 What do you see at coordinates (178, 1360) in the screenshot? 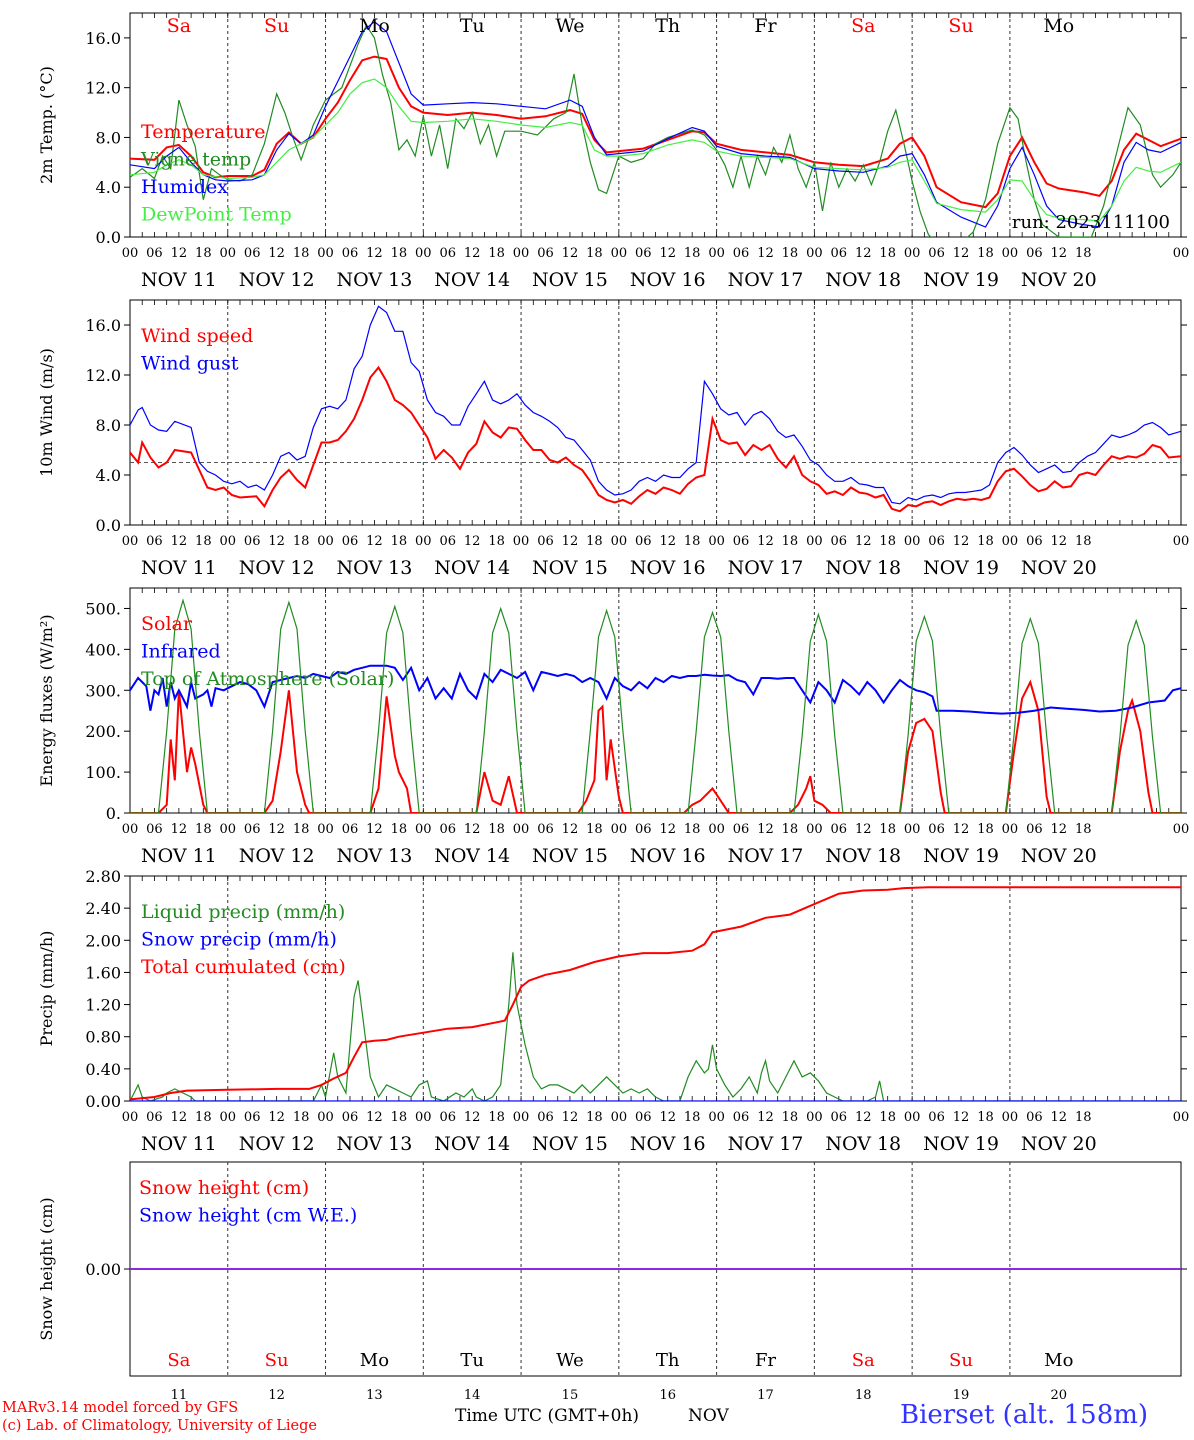
I see `day-of-week-label: Sa` at bounding box center [178, 1360].